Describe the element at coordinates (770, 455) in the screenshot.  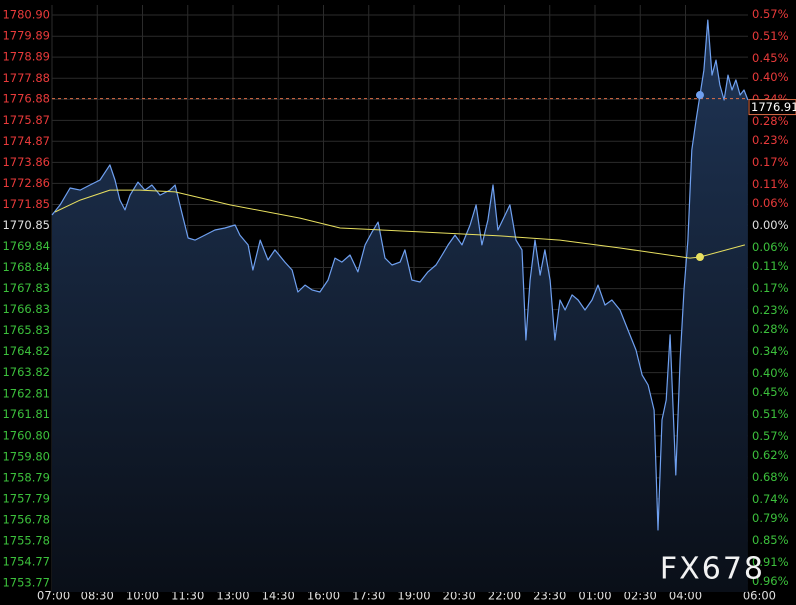
I see `y2-tick-label: 0.62%` at that location.